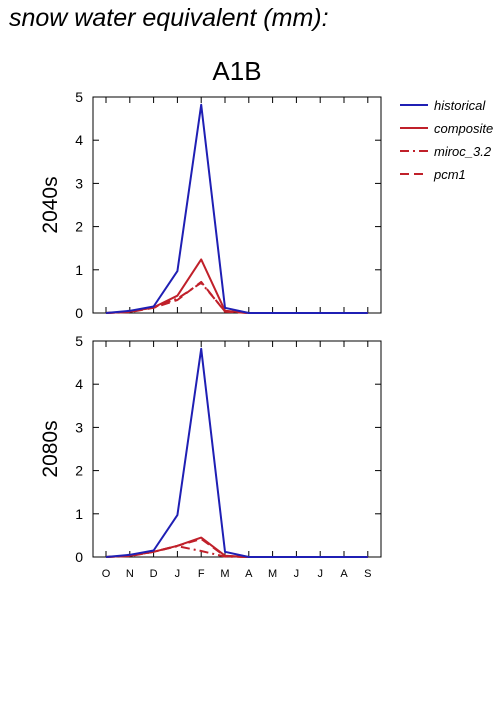  I want to click on legend-entry: composite, so click(446, 128).